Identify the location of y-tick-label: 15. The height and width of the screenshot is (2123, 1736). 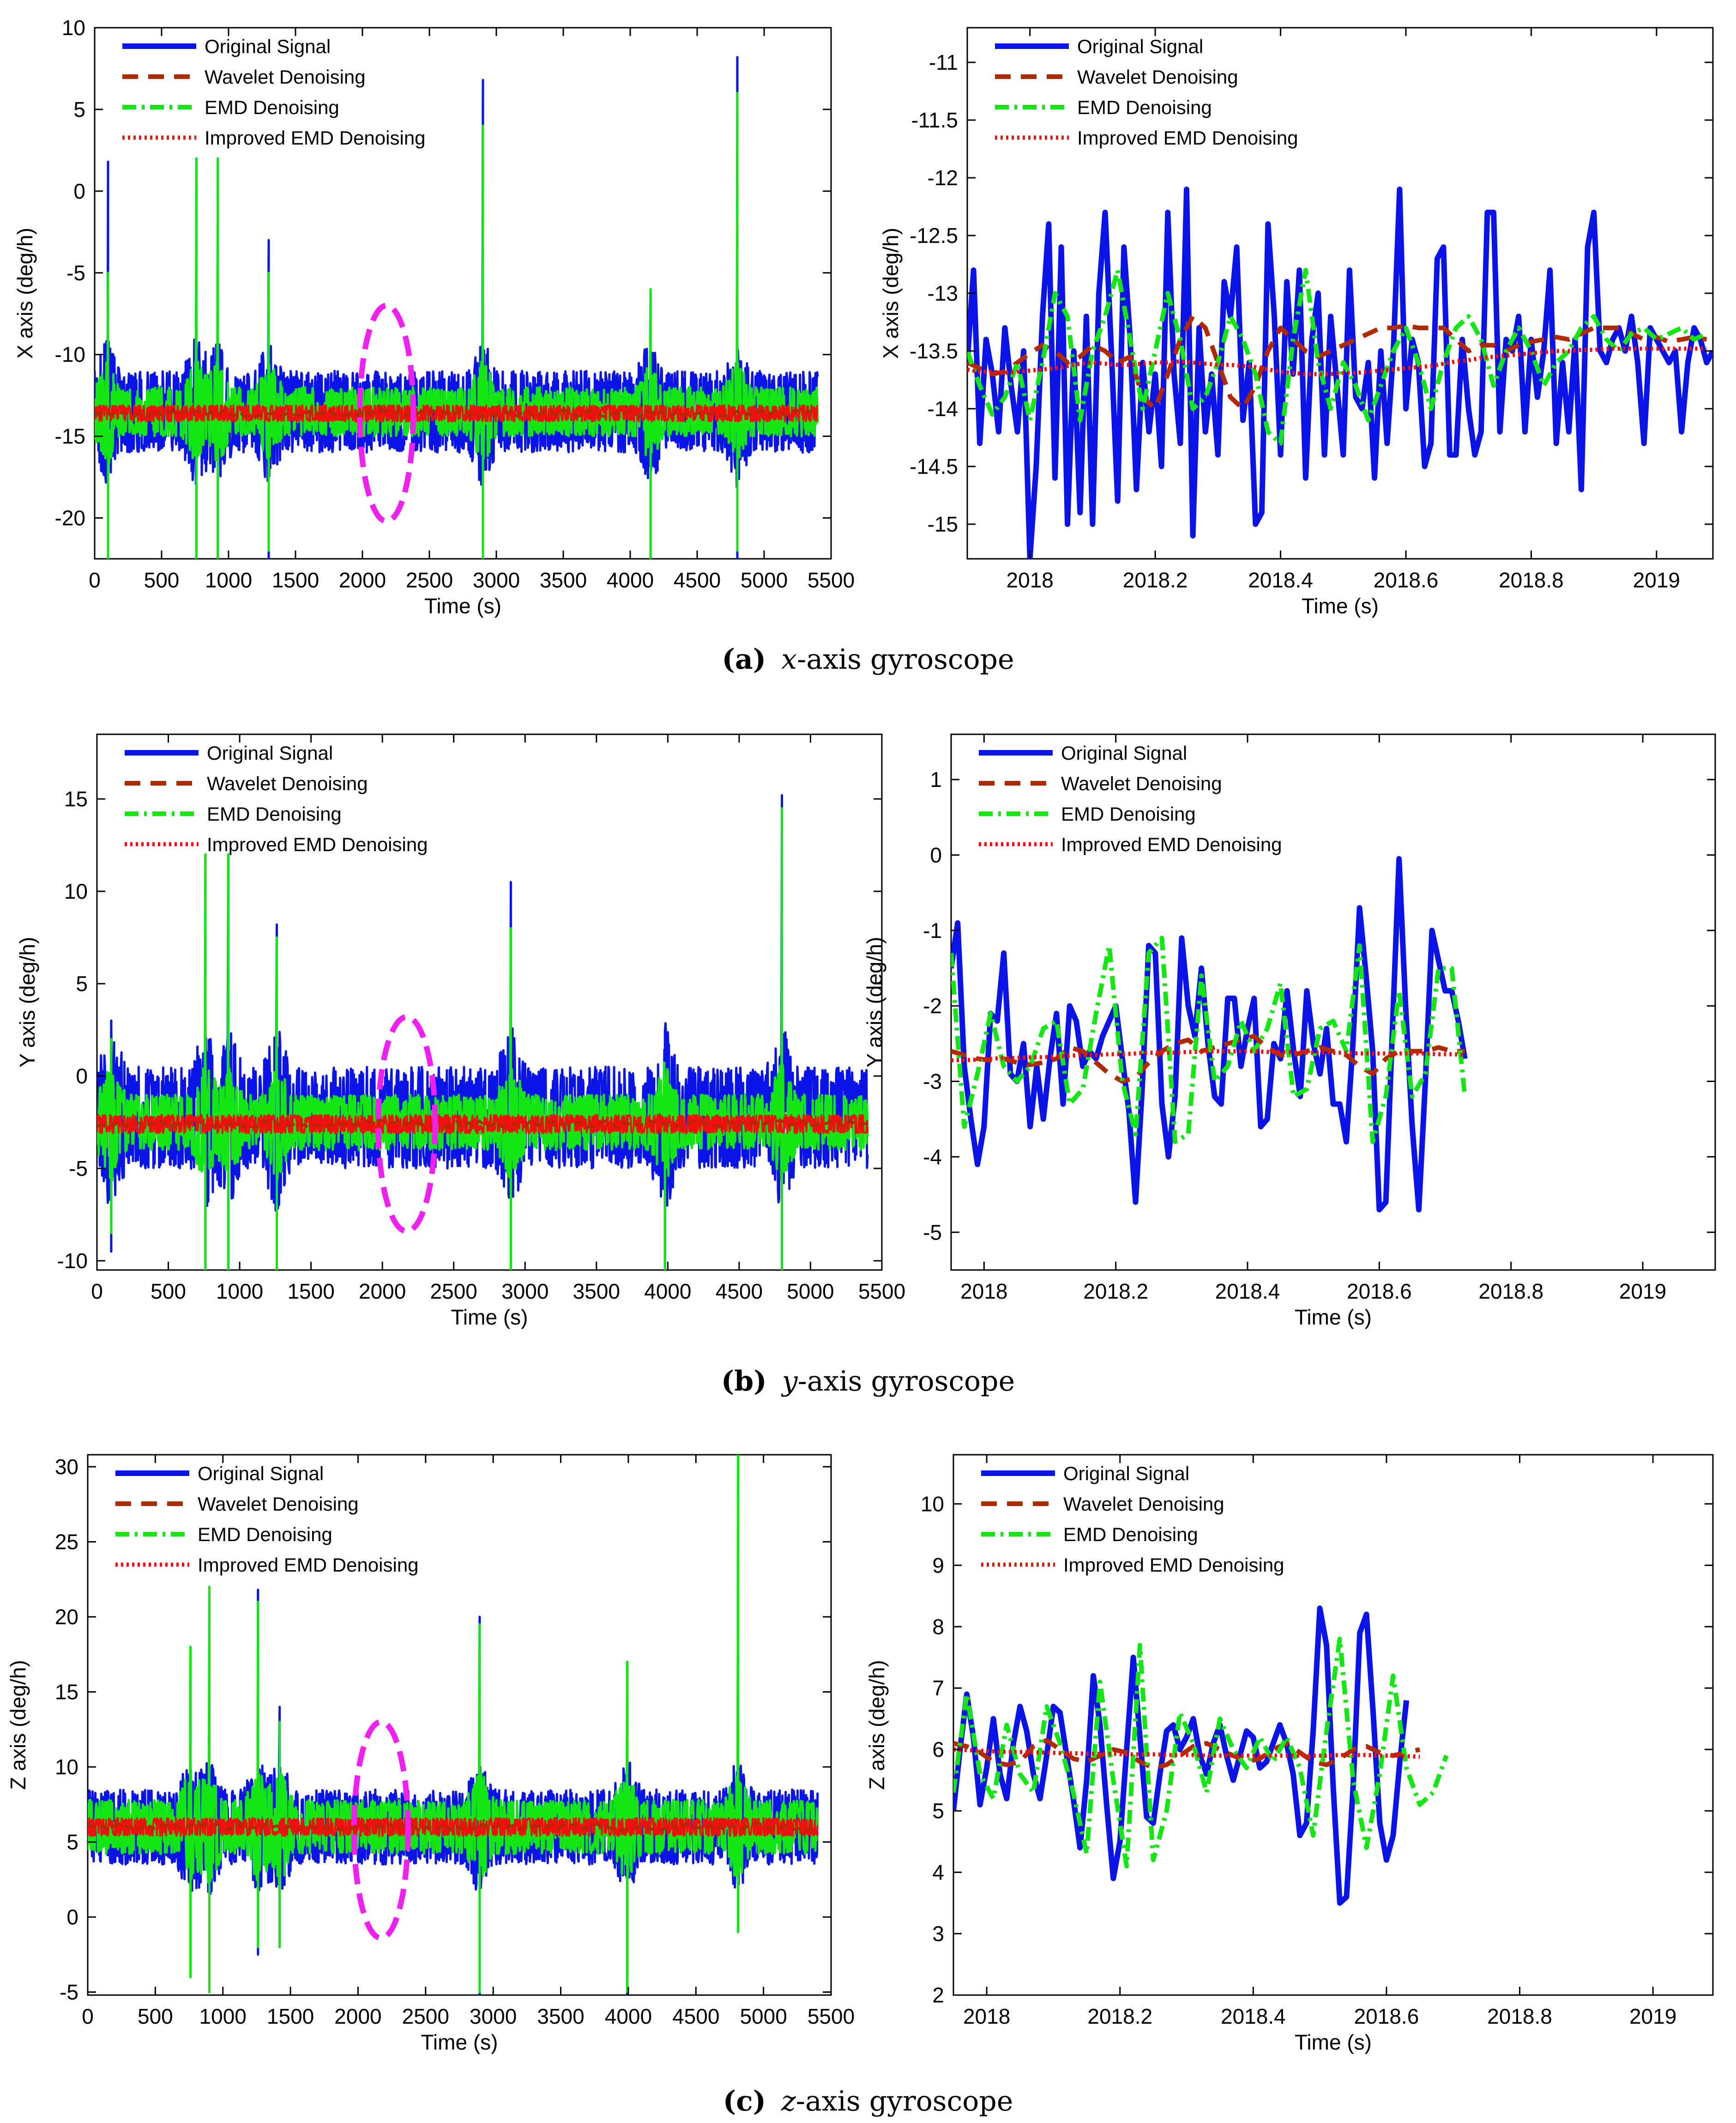
(76, 799).